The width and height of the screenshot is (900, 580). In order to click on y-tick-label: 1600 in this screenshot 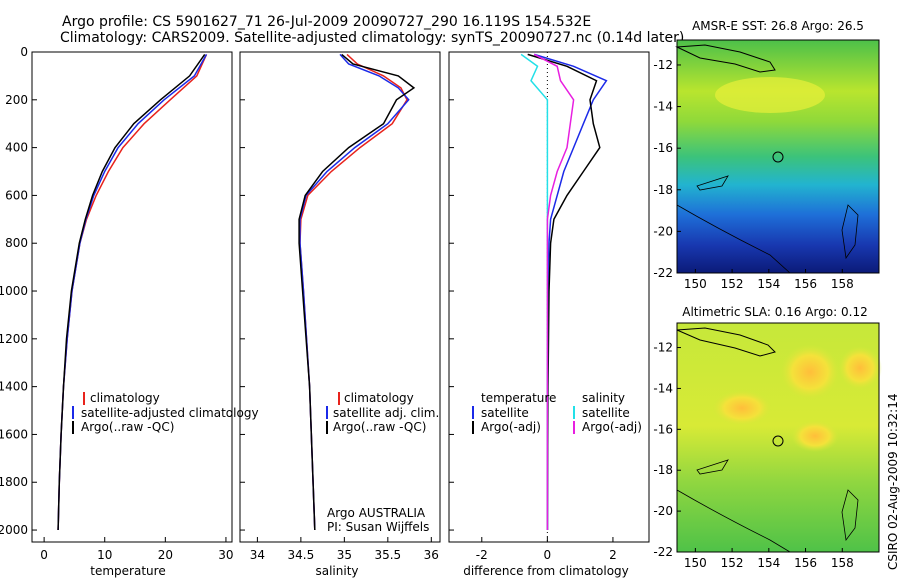, I will do `click(14, 434)`.